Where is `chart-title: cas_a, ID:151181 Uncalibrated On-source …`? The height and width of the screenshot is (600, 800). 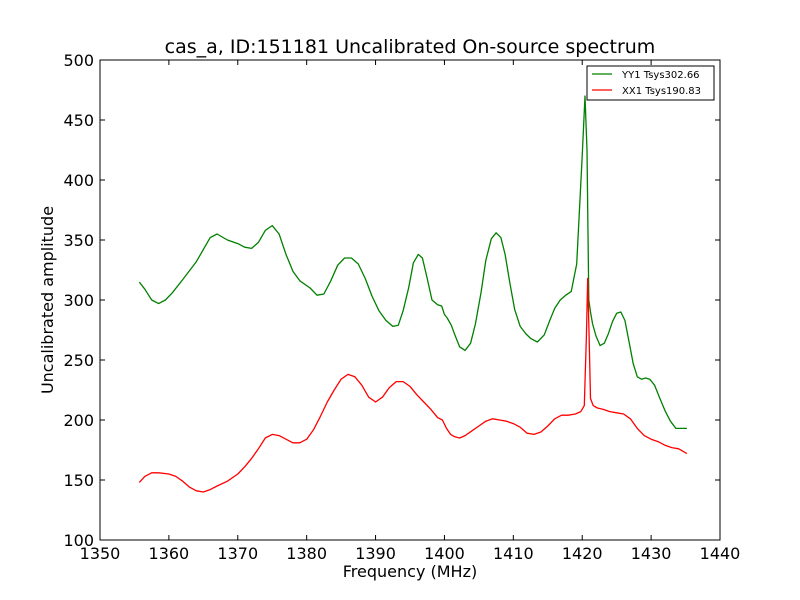
chart-title: cas_a, ID:151181 Uncalibrated On-source … is located at coordinates (410, 47).